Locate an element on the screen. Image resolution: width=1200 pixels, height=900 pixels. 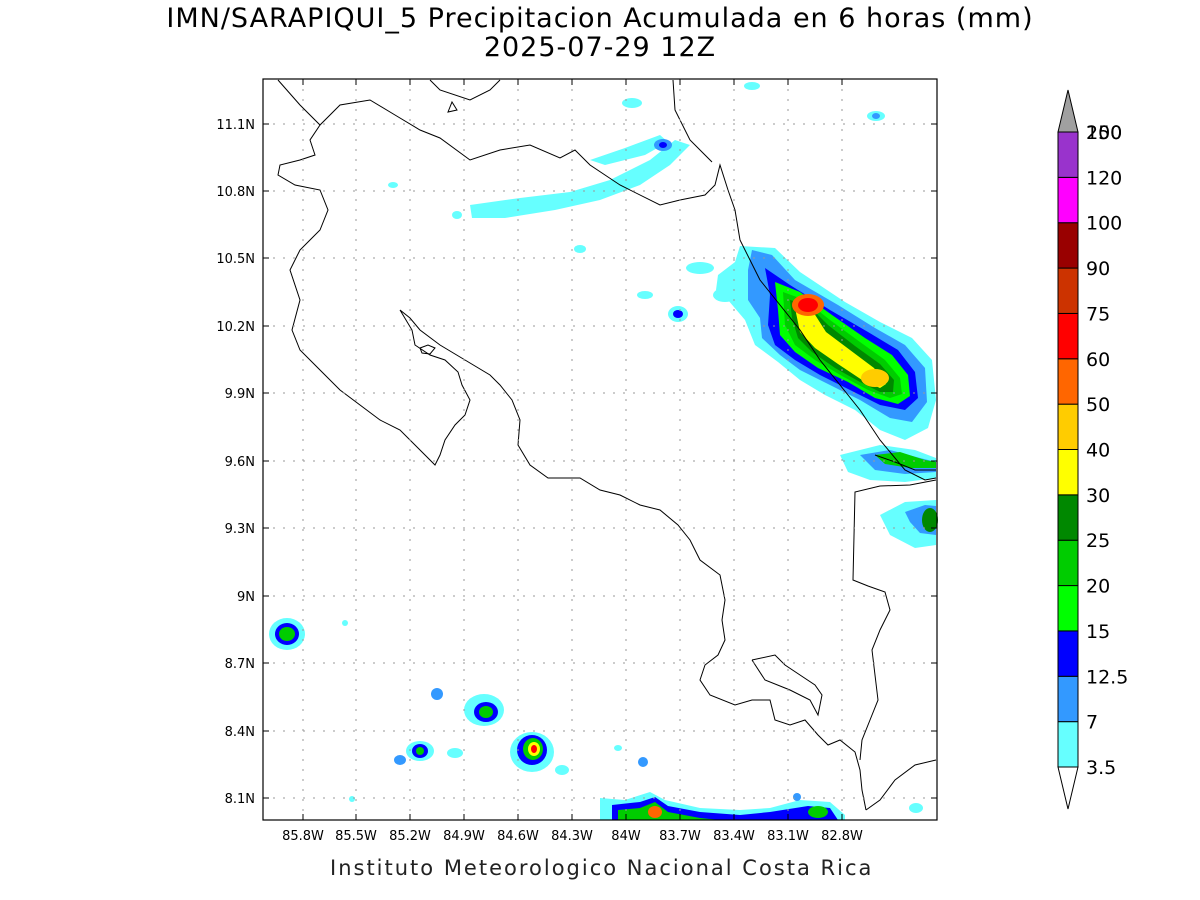
lon-tick-label: 84W is located at coordinates (626, 836).